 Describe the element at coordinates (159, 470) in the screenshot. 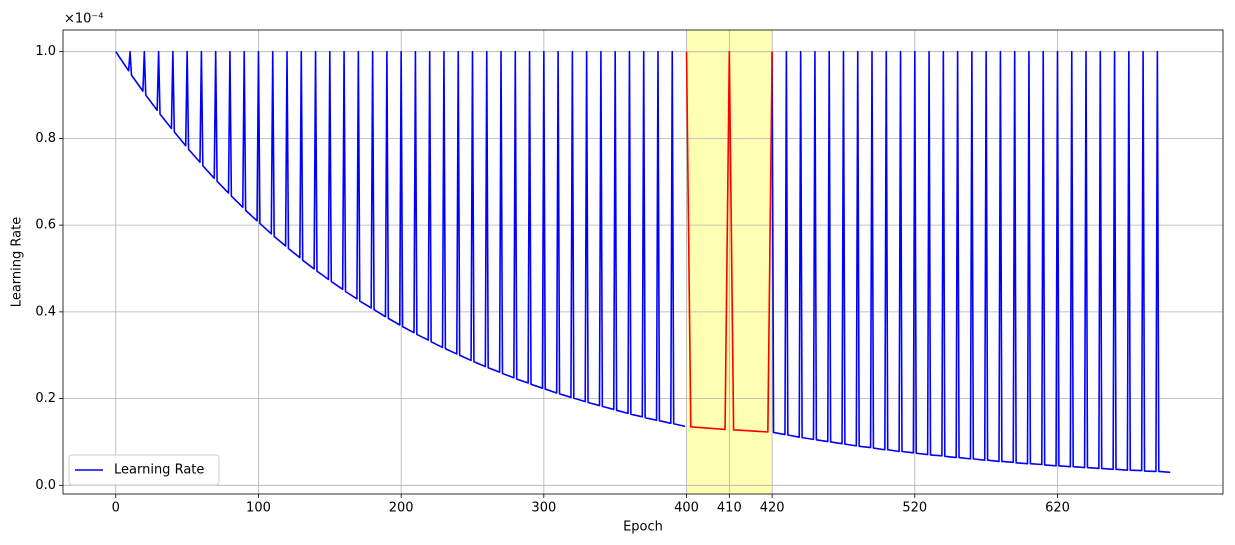

I see `legend-label: Learning Rate` at that location.